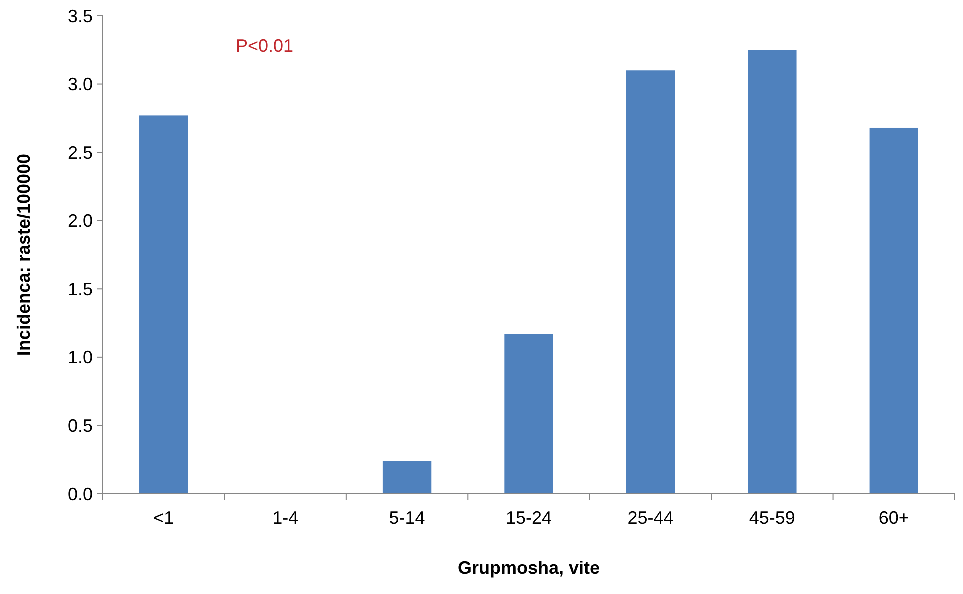  I want to click on y-tick-label: 0.0, so click(80, 494).